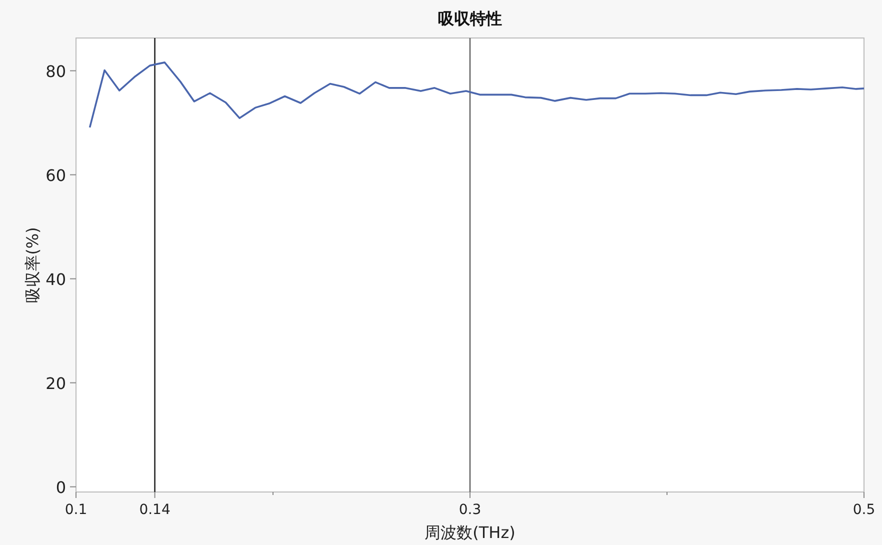  I want to click on y-tick-label: 80, so click(56, 71).